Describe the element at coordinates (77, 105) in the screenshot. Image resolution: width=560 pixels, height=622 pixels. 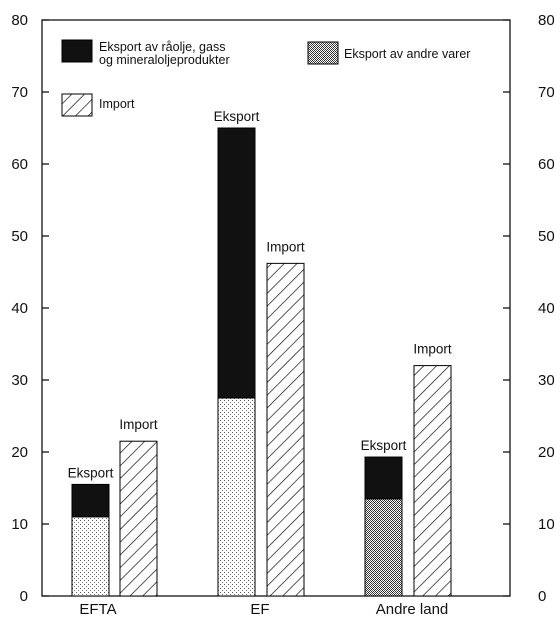
I see `legend-swatch-import` at that location.